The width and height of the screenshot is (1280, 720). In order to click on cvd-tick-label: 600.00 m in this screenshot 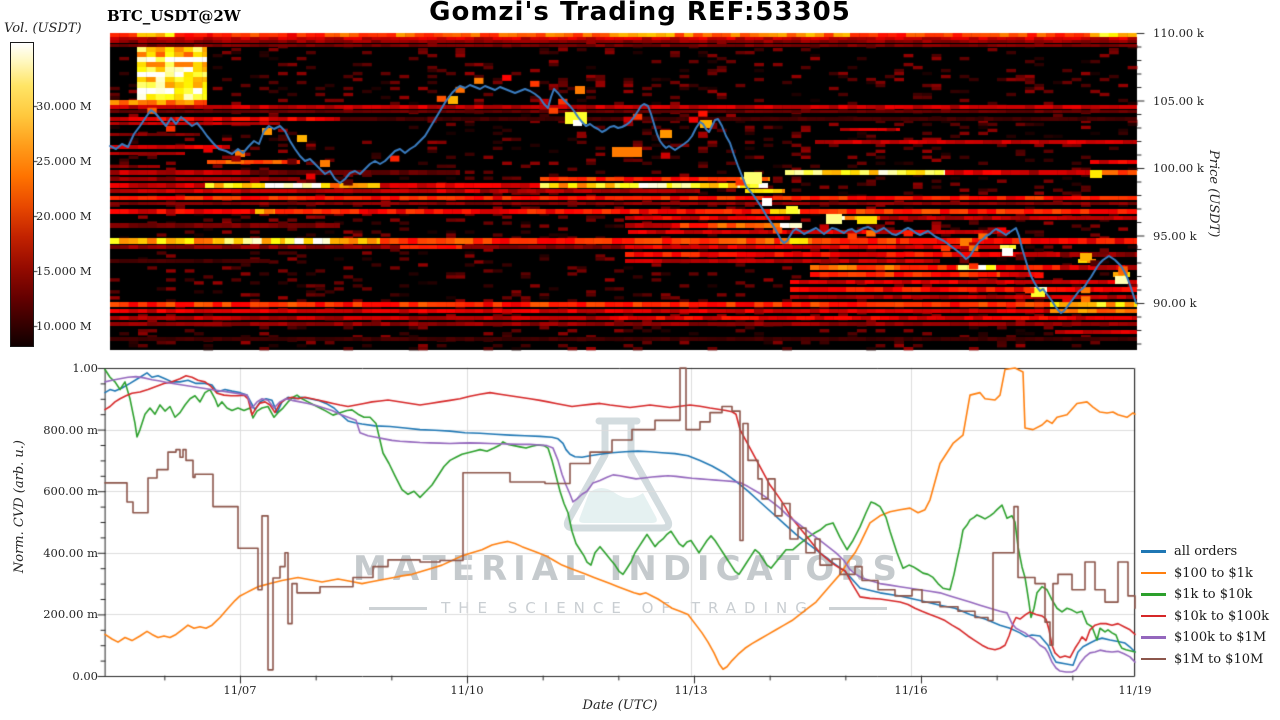, I will do `click(70, 491)`.